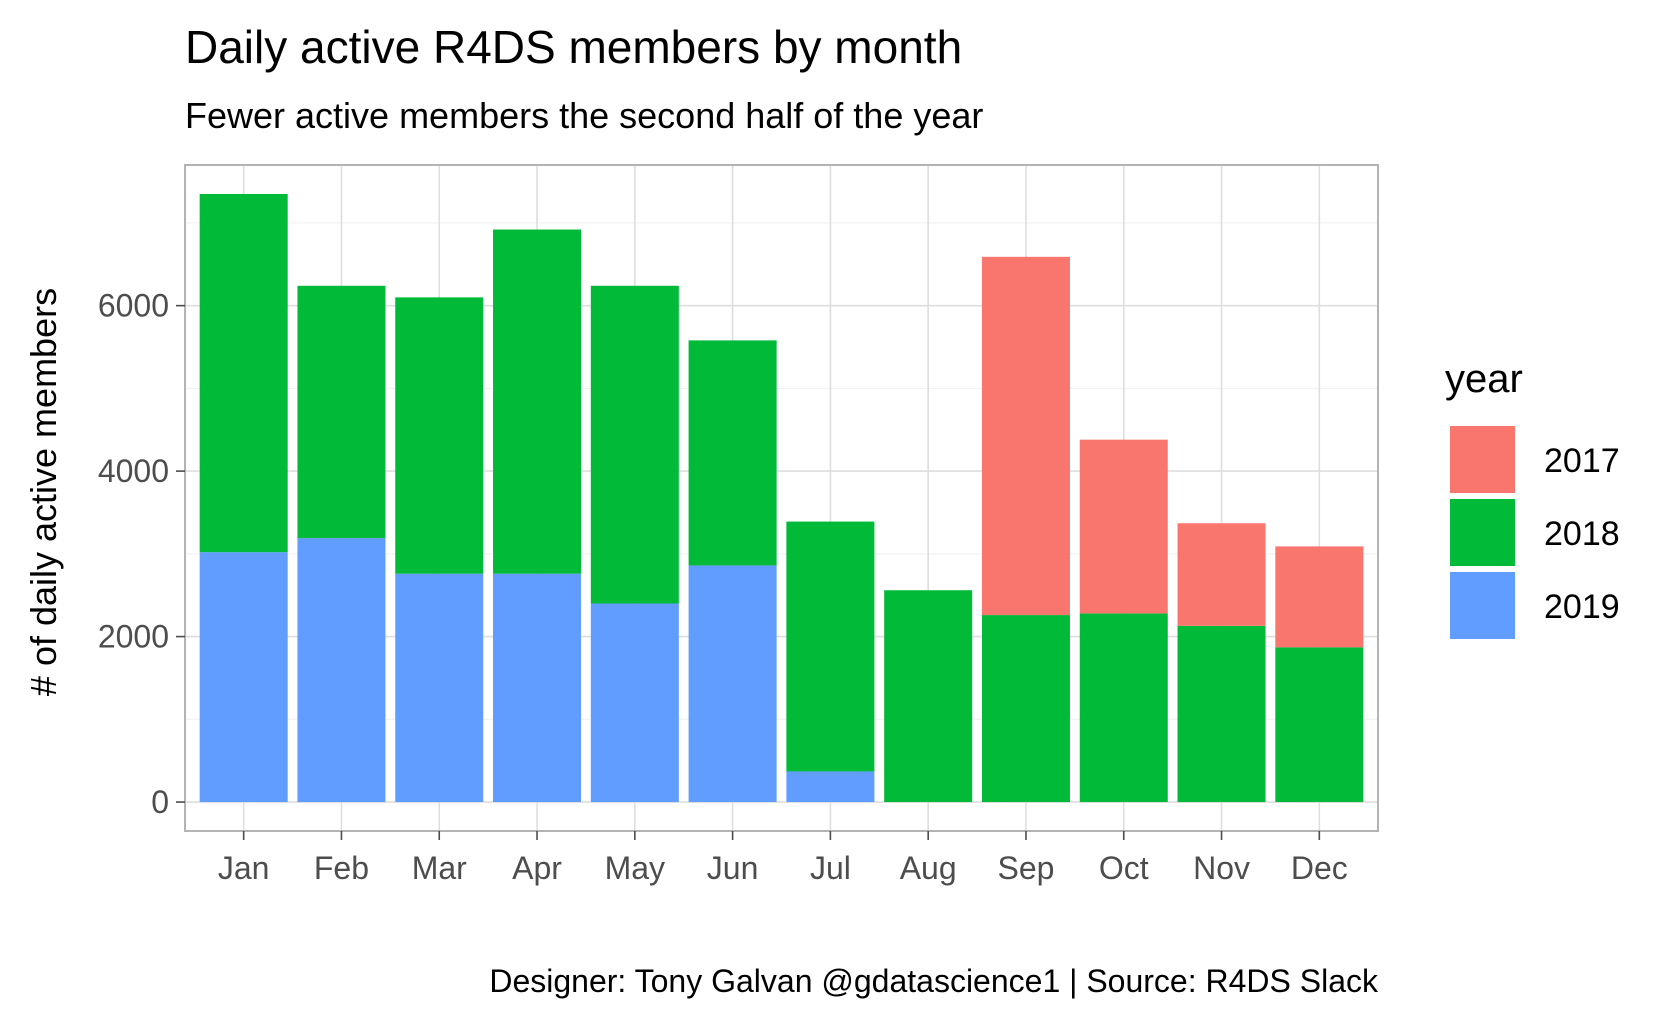 This screenshot has width=1656, height=1021. I want to click on legend-title: year, so click(1484, 379).